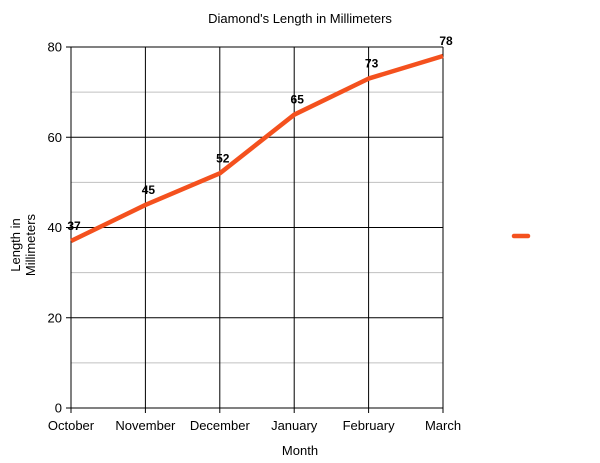 This screenshot has height=463, width=600. I want to click on data-label: 73, so click(372, 64).